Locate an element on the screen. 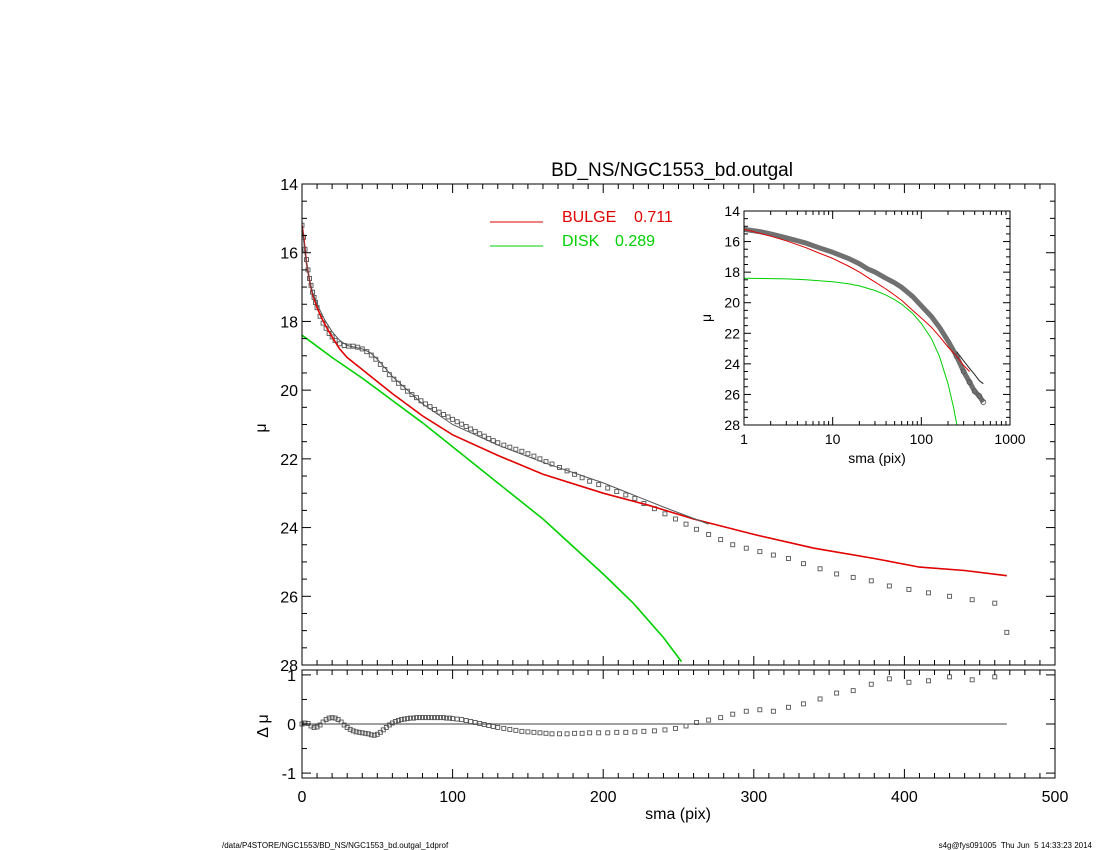 The width and height of the screenshot is (1100, 850). inset-background is located at coordinates (877, 318).